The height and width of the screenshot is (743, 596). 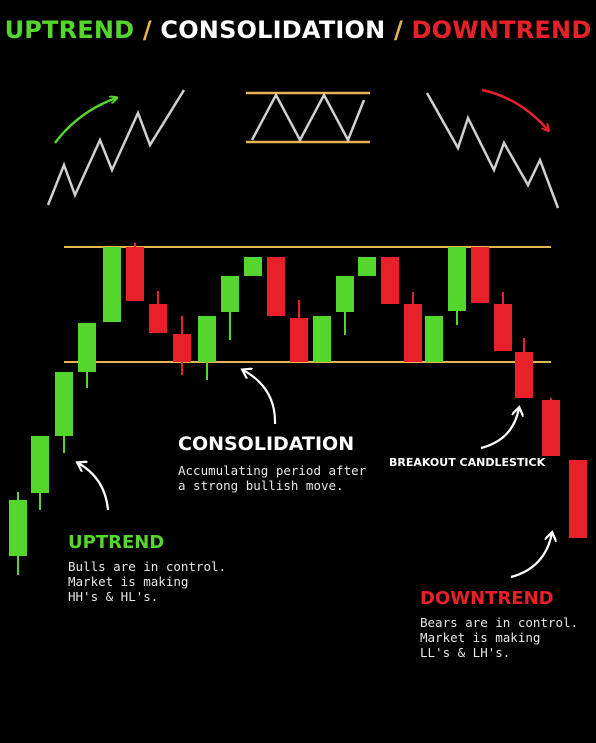 What do you see at coordinates (308, 117) in the screenshot?
I see `consolidation-range-icon` at bounding box center [308, 117].